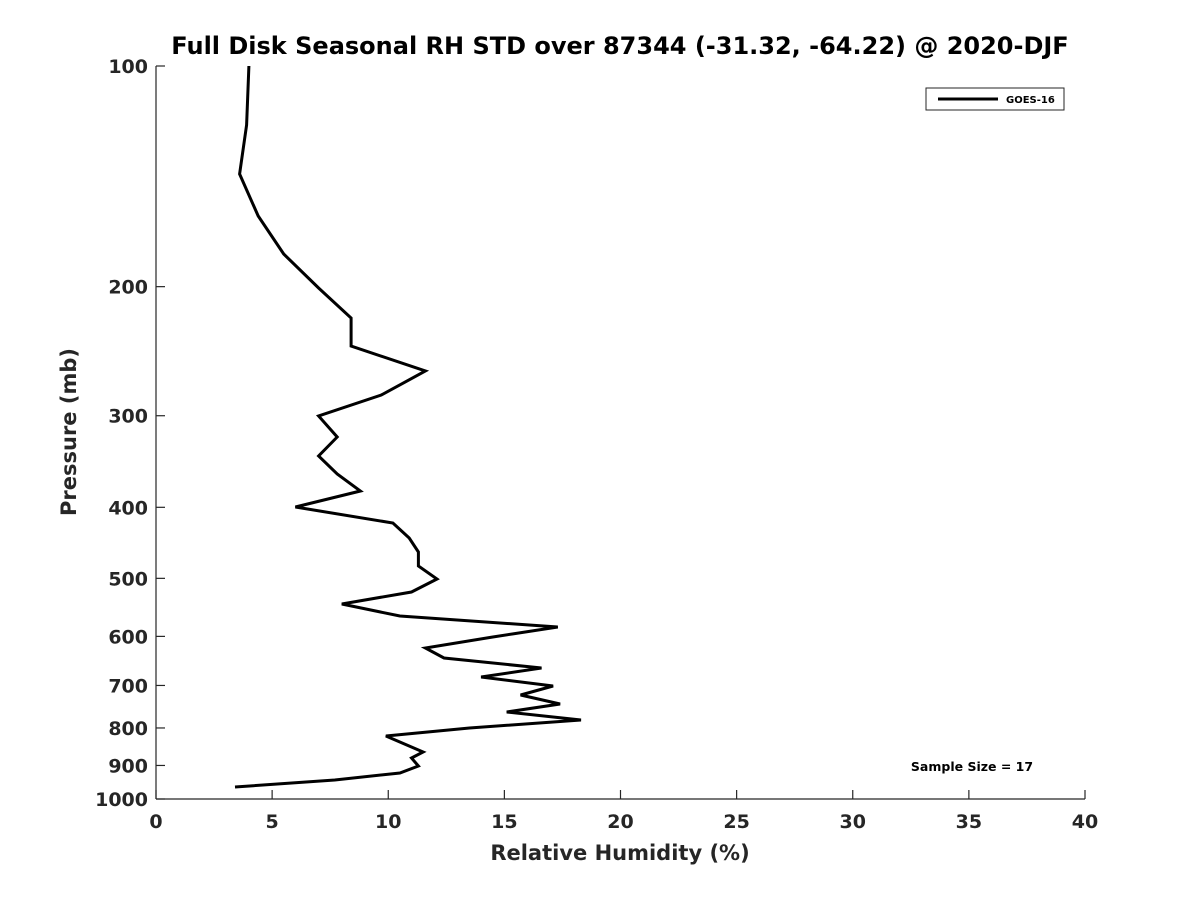 The height and width of the screenshot is (900, 1200). Describe the element at coordinates (853, 822) in the screenshot. I see `x-tick-label: 30` at that location.